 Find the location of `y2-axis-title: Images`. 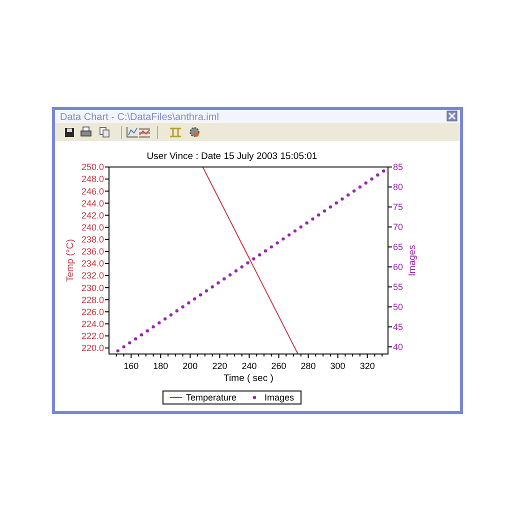

y2-axis-title: Images is located at coordinates (412, 260).